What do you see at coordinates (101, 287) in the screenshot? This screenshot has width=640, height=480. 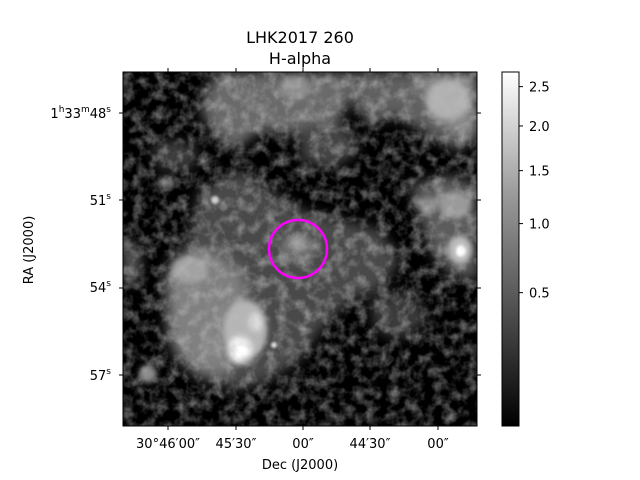 I see `y-tick-label: 54s` at bounding box center [101, 287].